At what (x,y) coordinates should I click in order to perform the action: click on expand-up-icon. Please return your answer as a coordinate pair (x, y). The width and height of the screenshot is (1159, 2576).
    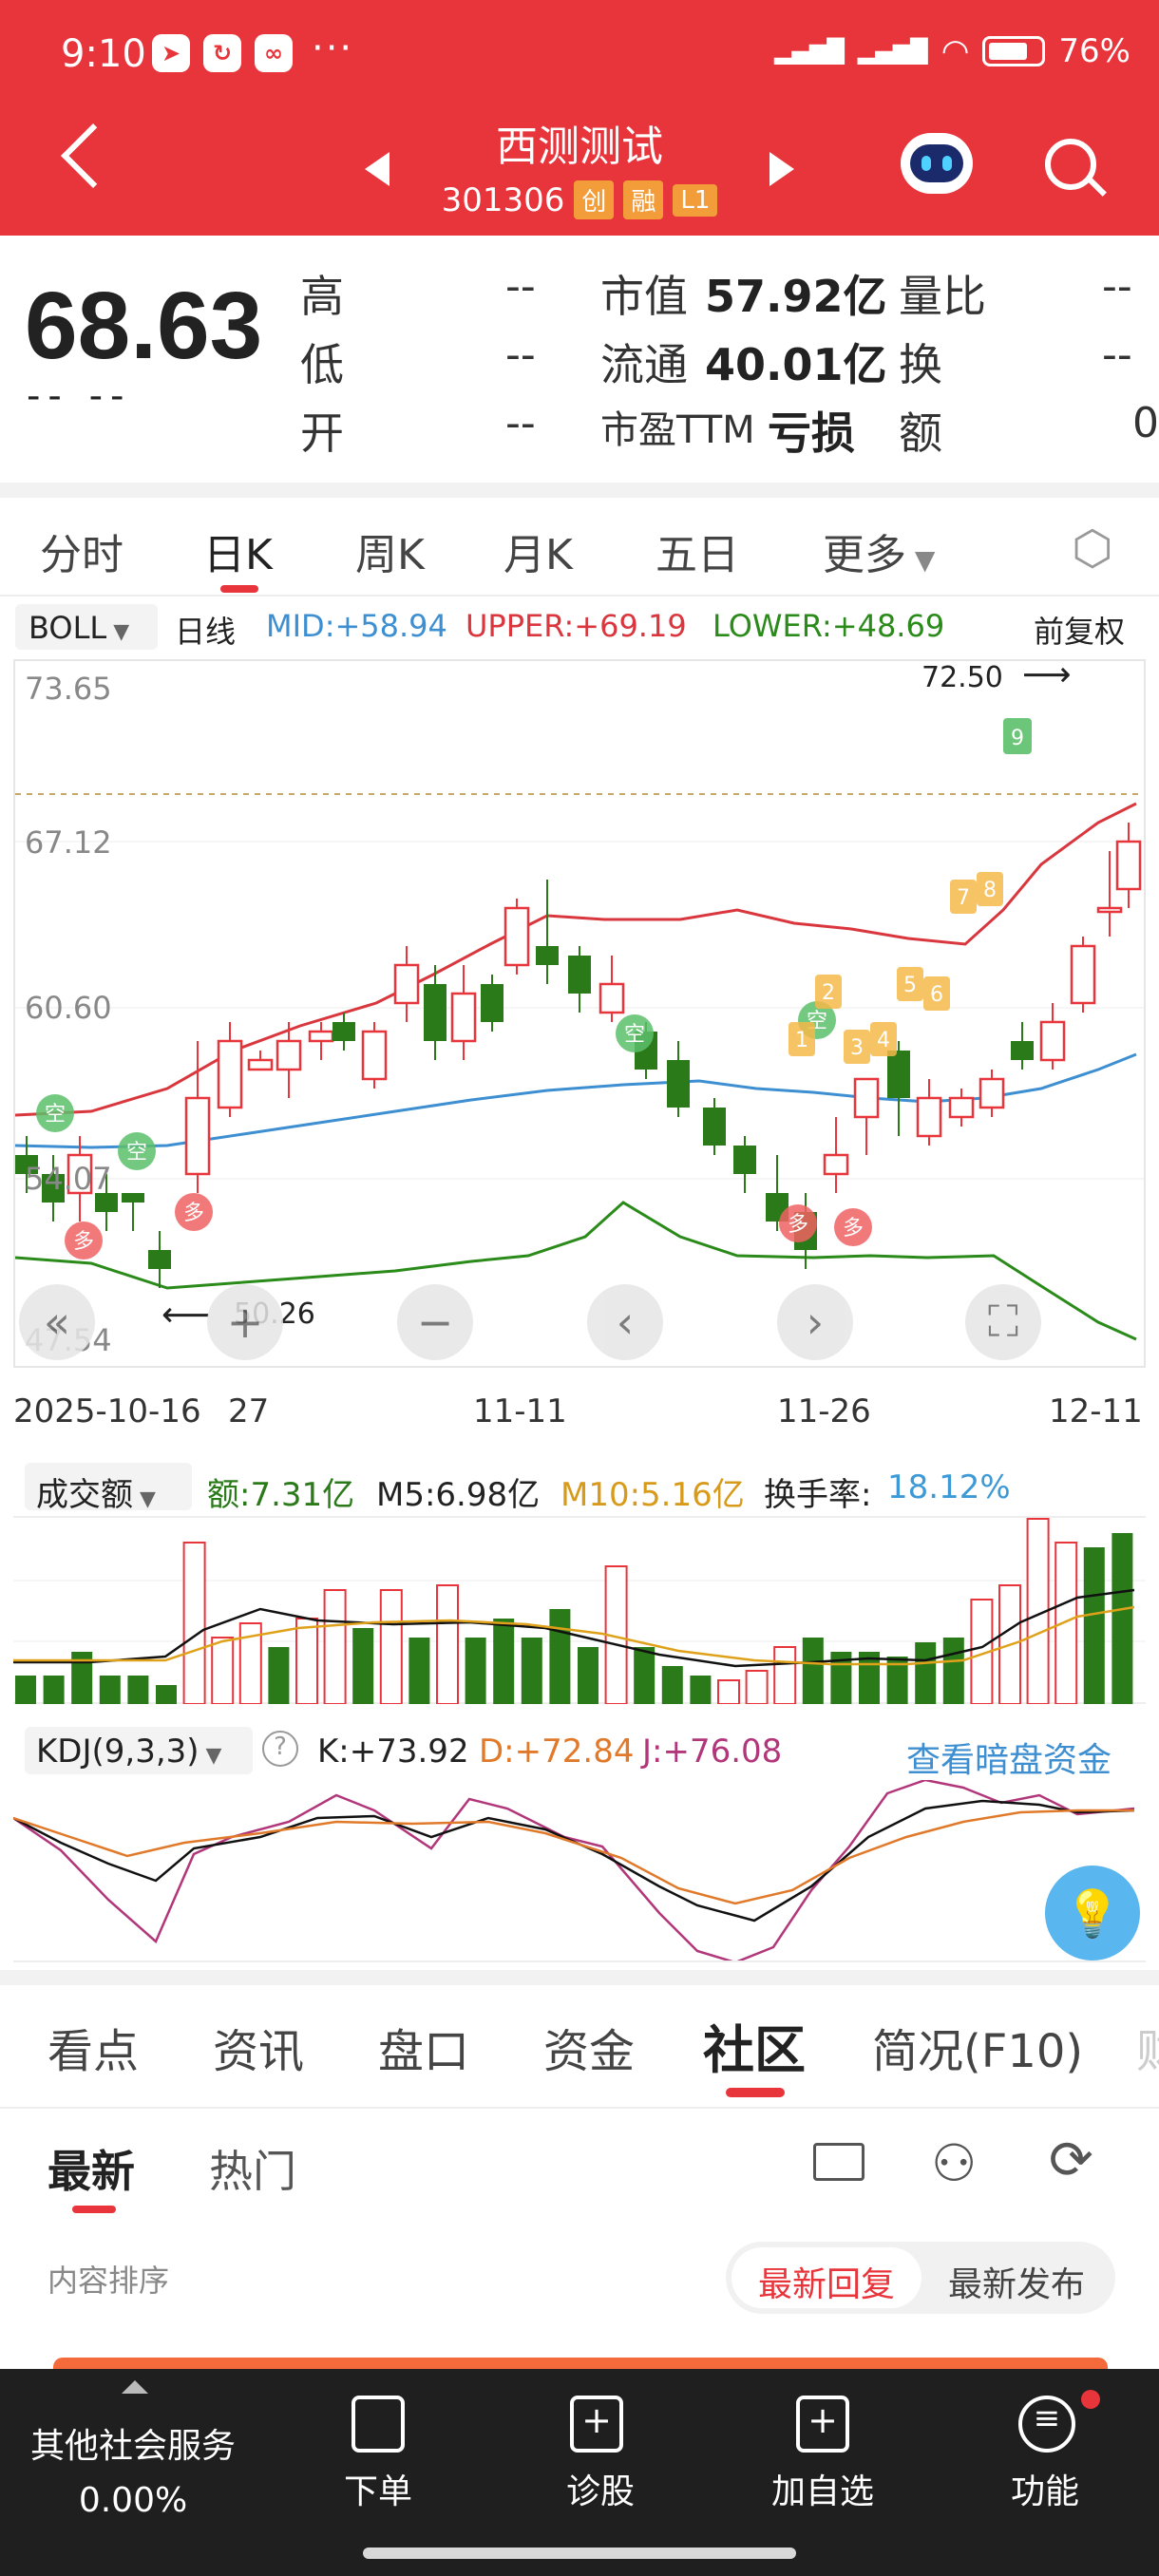
    Looking at the image, I should click on (135, 2387).